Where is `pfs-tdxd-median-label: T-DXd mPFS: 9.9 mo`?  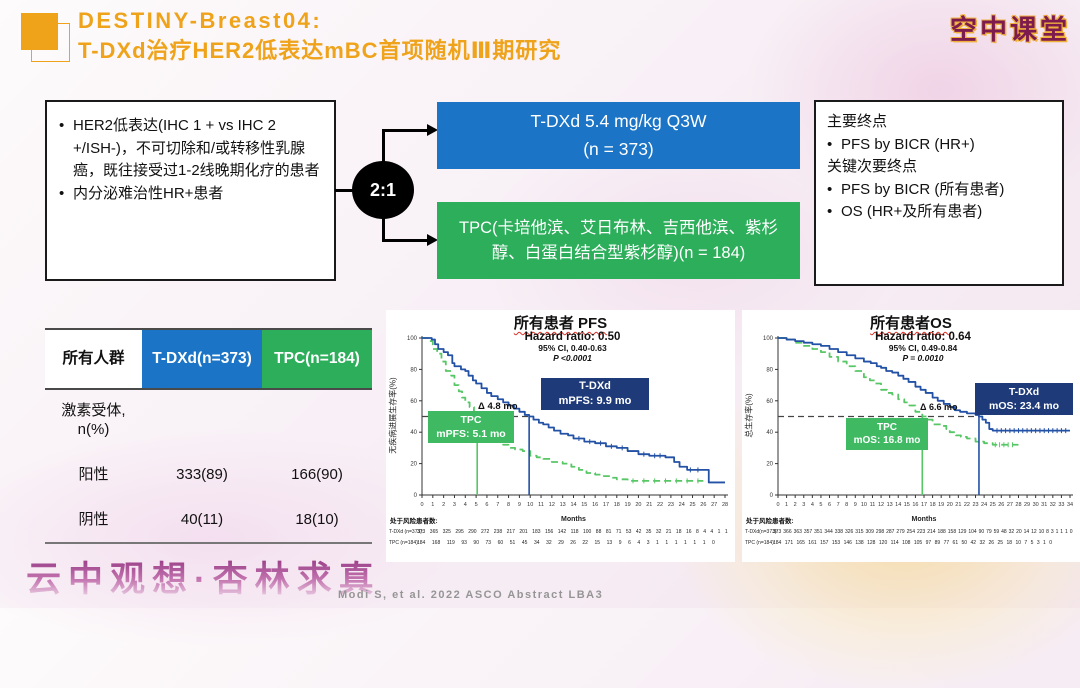
pfs-tdxd-median-label: T-DXd mPFS: 9.9 mo is located at coordinates (595, 394).